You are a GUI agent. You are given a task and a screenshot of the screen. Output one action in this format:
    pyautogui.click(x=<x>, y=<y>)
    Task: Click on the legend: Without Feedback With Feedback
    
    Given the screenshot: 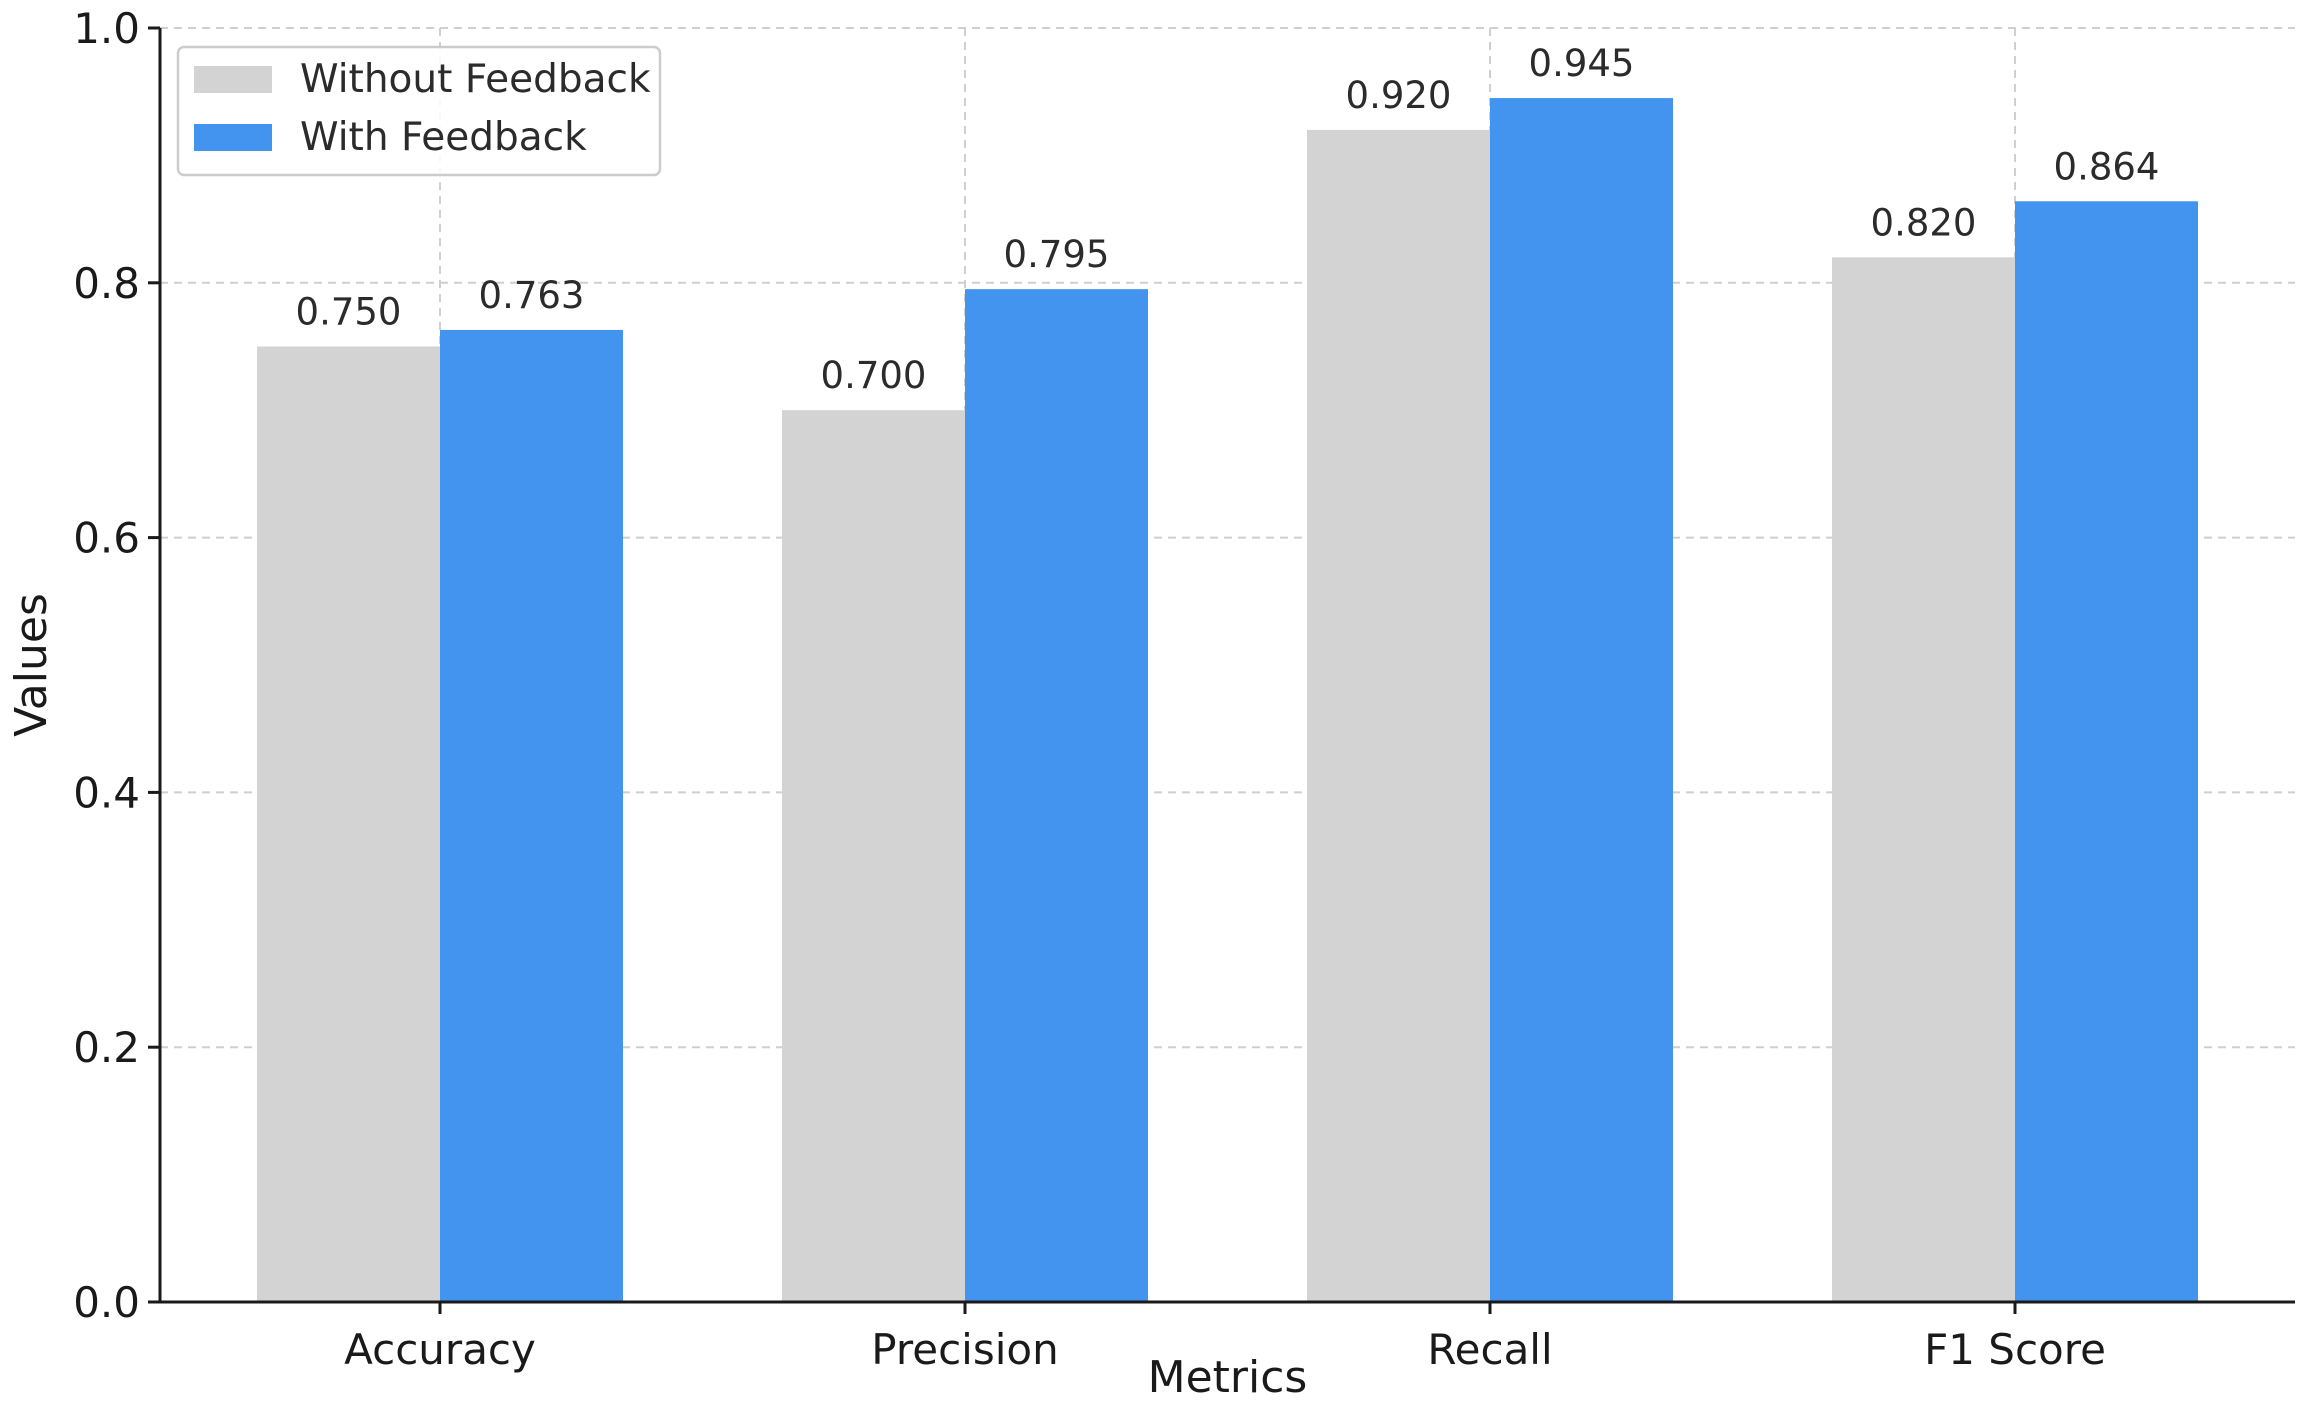 What is the action you would take?
    pyautogui.click(x=419, y=111)
    